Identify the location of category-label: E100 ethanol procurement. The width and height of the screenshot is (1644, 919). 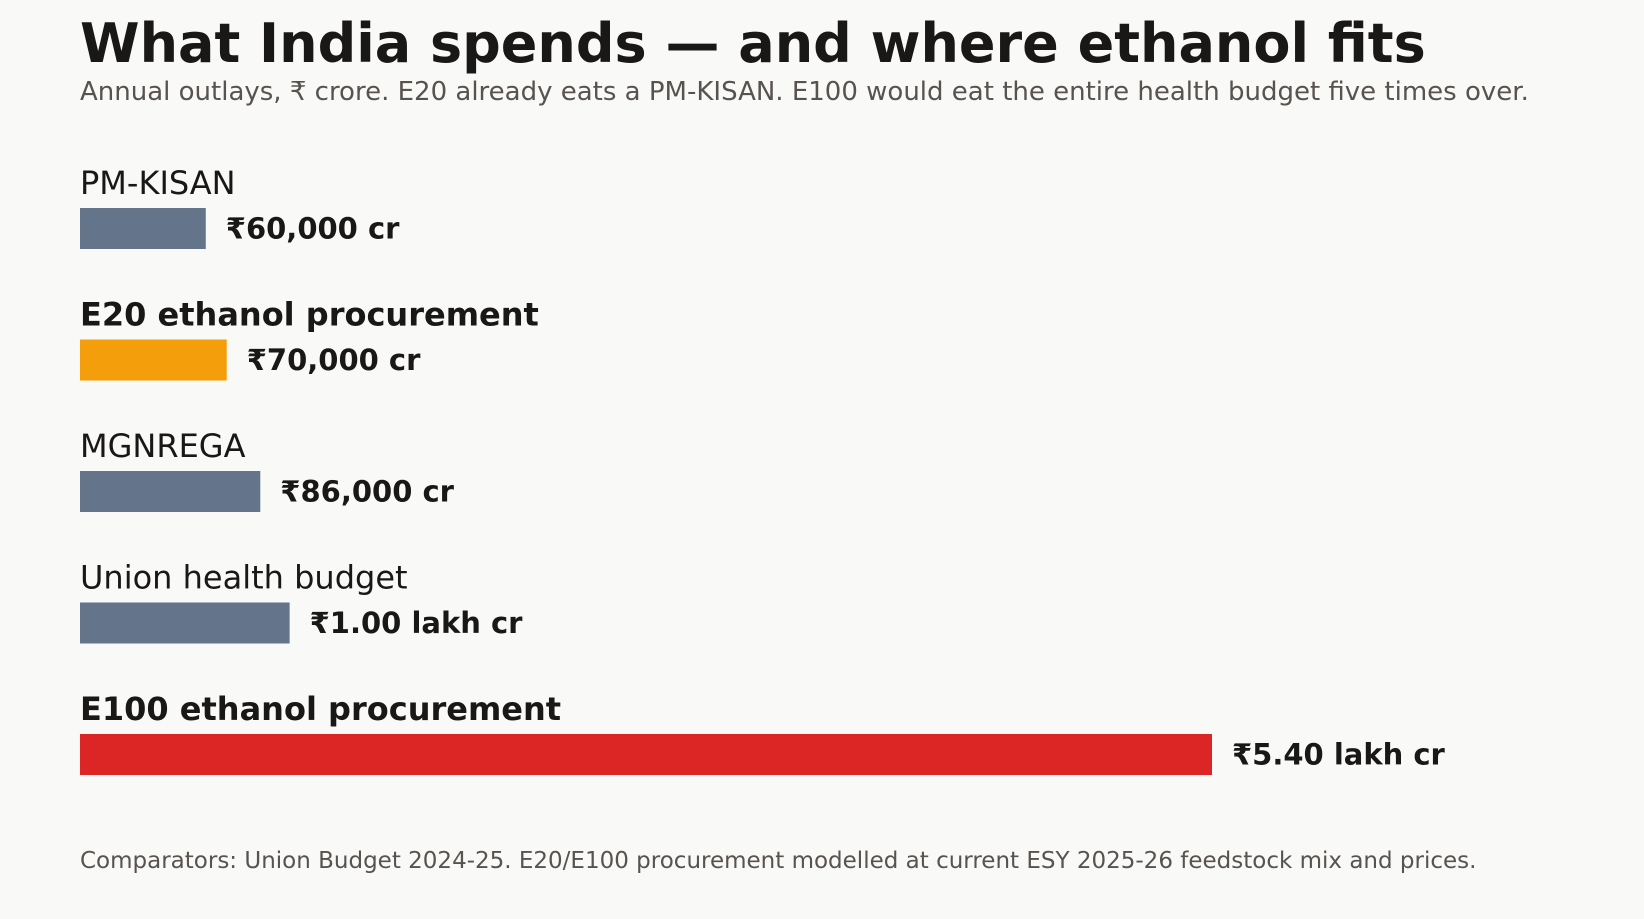
(320, 709).